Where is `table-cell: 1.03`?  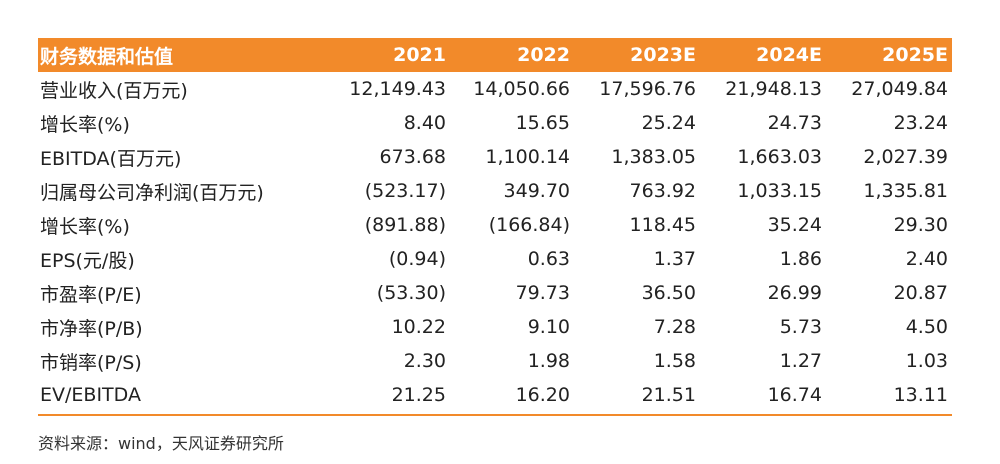
table-cell: 1.03 is located at coordinates (926, 361).